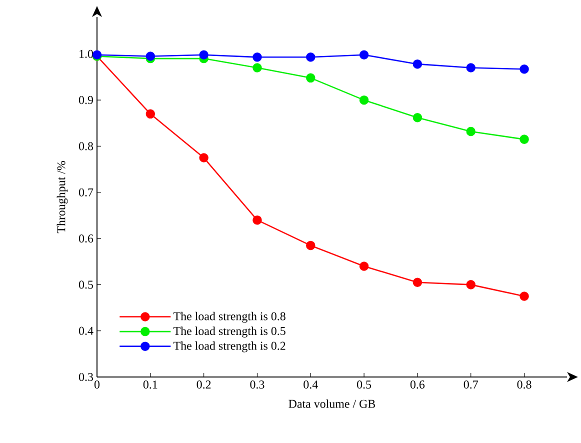 This screenshot has height=443, width=581. Describe the element at coordinates (257, 384) in the screenshot. I see `x-tick-label: 0.3` at that location.